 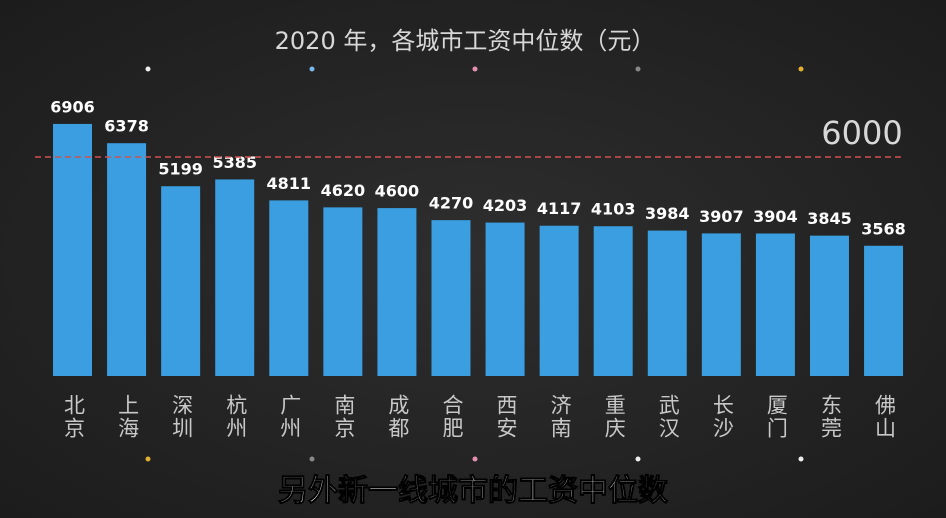 I want to click on chart-title: 2020 年，各城市工资中位数（元）, so click(x=465, y=41).